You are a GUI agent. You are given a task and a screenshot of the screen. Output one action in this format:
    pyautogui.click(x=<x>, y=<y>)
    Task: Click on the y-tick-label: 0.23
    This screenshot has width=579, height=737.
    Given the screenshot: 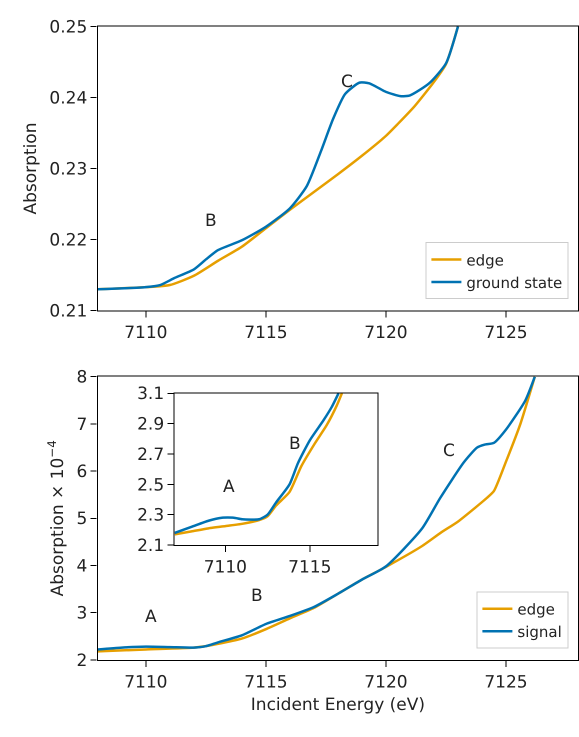 What is the action you would take?
    pyautogui.click(x=68, y=170)
    